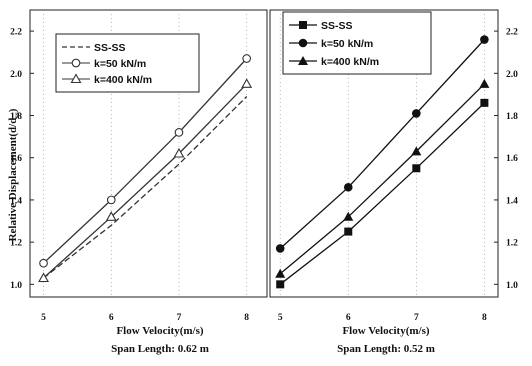 This screenshot has width=532, height=366. Describe the element at coordinates (280, 248) in the screenshot. I see `right-data-point-s1-p0` at that location.